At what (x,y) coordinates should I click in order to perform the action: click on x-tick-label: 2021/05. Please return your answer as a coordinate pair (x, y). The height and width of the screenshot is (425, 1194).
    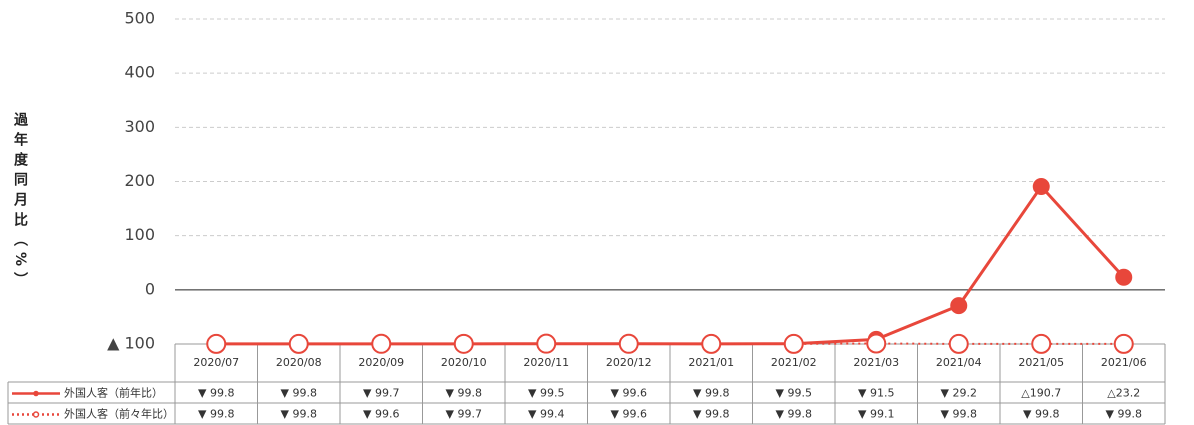
    Looking at the image, I should click on (1041, 362).